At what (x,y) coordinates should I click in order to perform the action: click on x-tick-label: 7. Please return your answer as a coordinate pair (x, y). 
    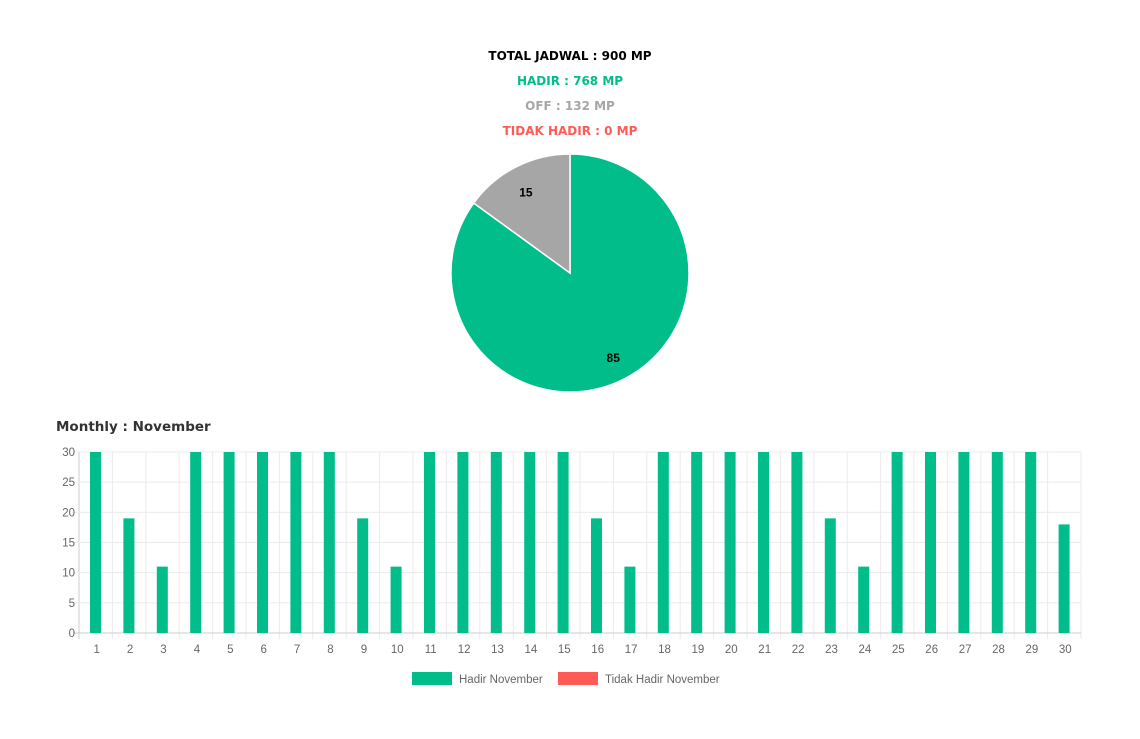
    Looking at the image, I should click on (297, 650).